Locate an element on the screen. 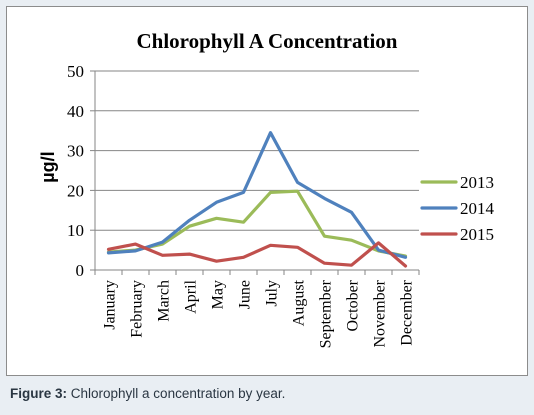 Image resolution: width=534 pixels, height=415 pixels. x-tick-label: May is located at coordinates (218, 294).